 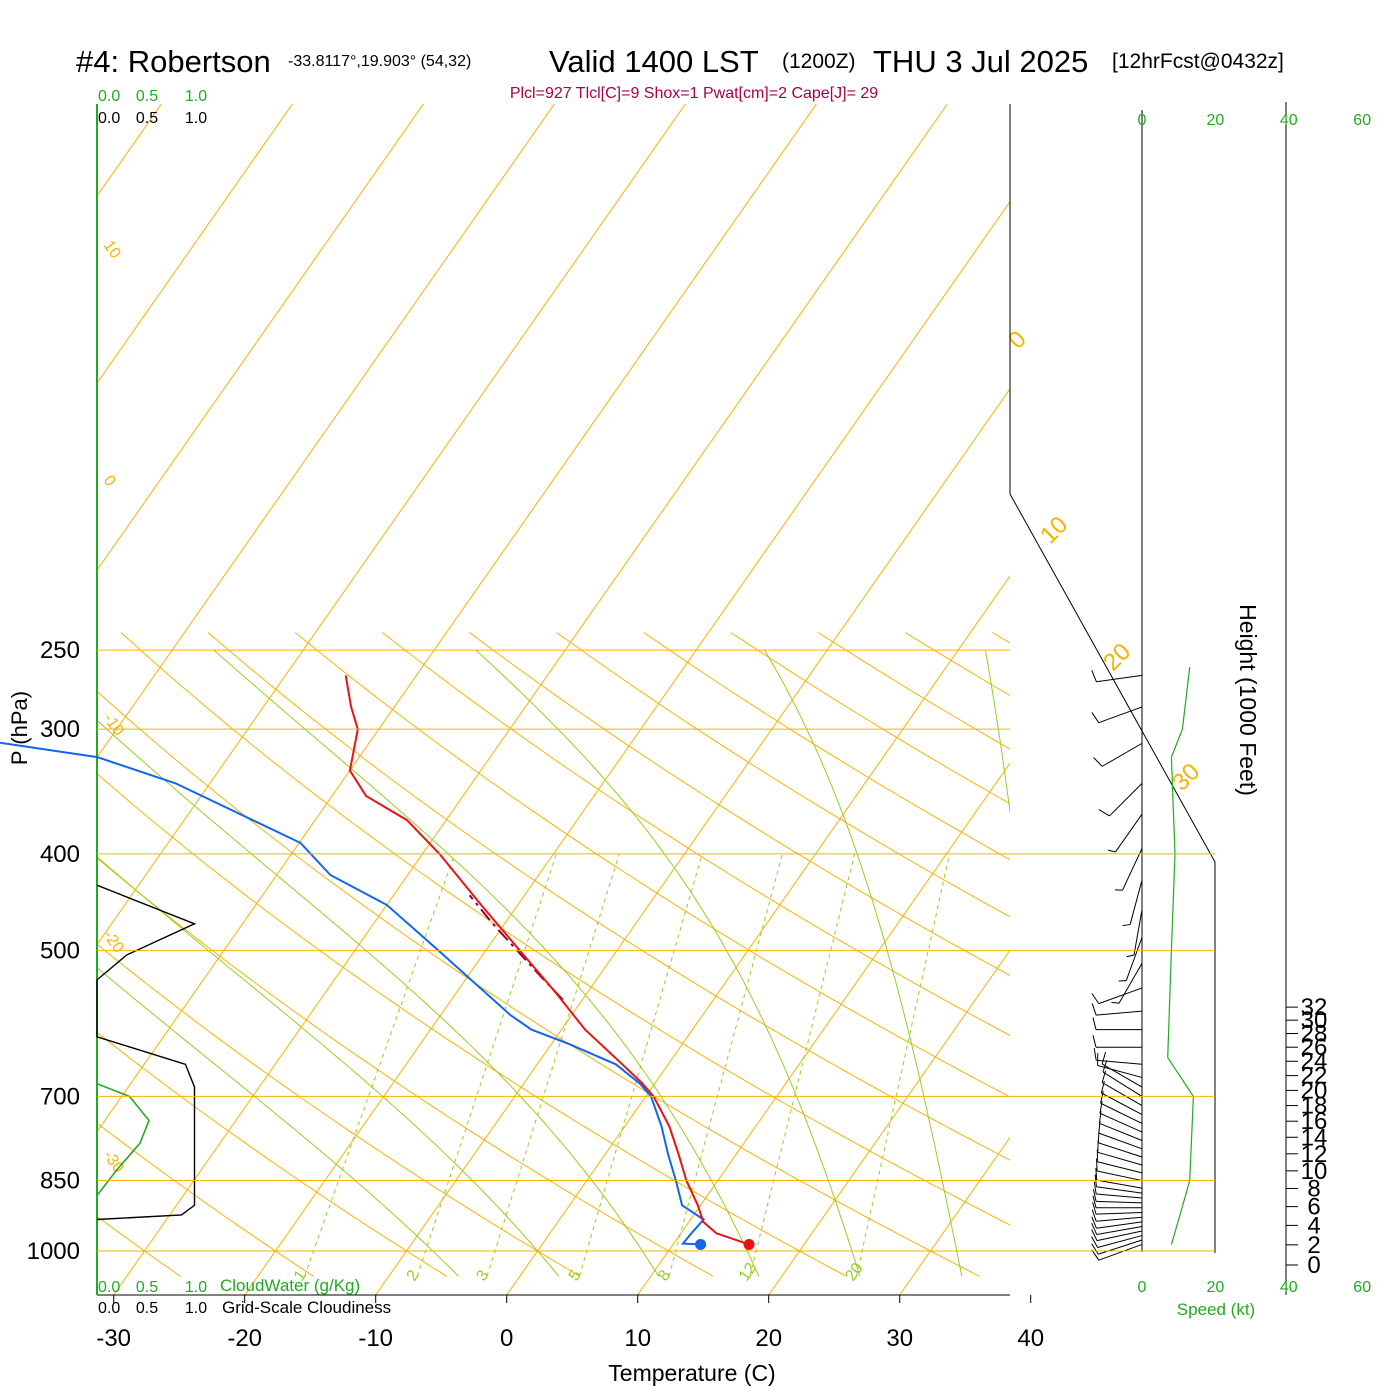 What do you see at coordinates (637, 1338) in the screenshot?
I see `temperature-tick-label: 10` at bounding box center [637, 1338].